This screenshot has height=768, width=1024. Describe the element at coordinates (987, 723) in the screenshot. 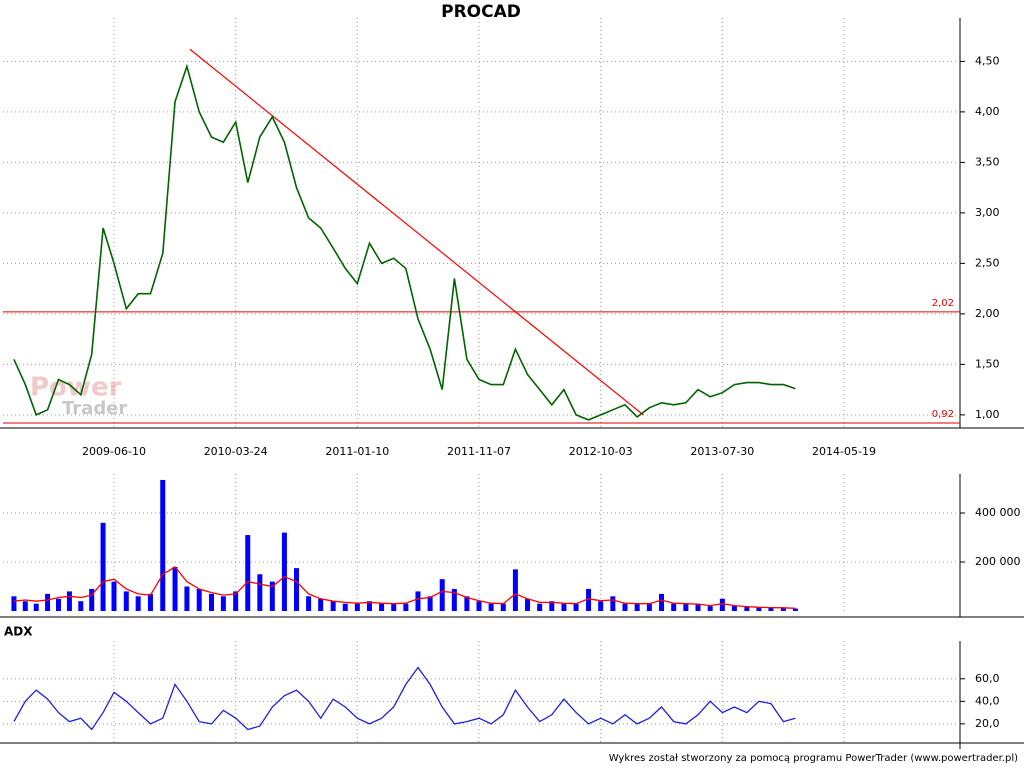

I see `y-tick-label: 20,0` at that location.